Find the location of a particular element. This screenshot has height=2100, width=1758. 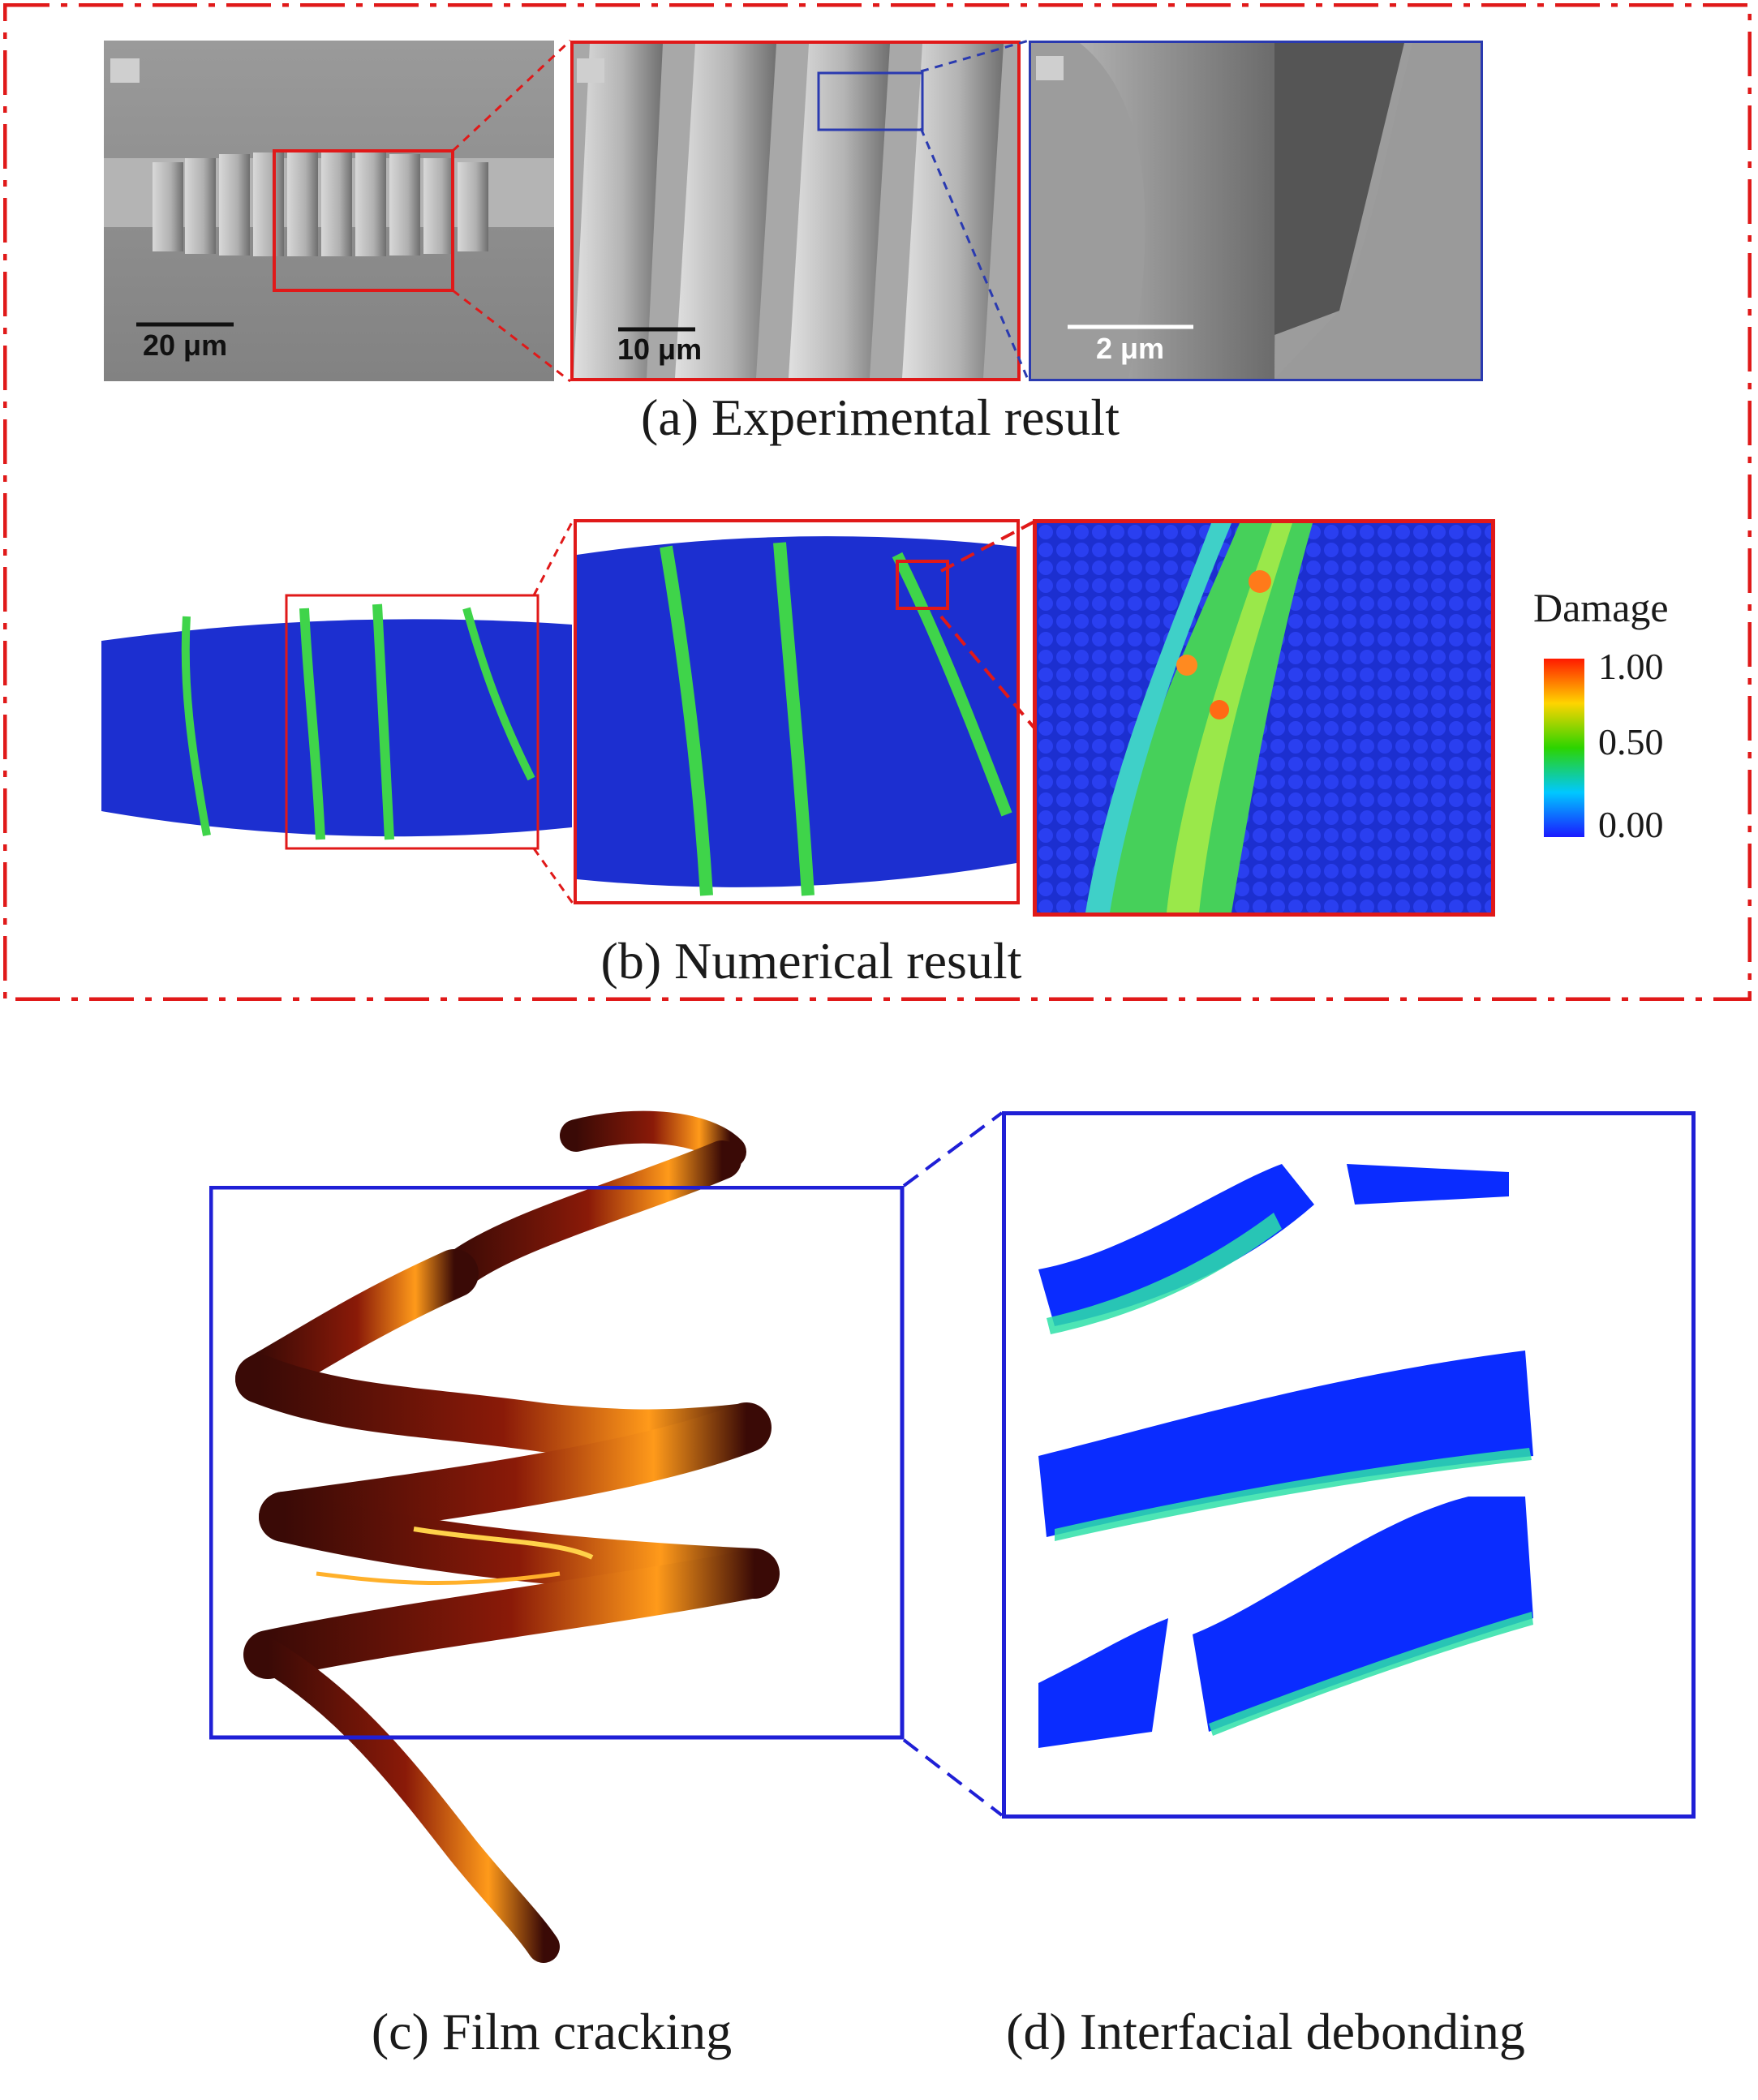

caption-b: (b) Numerical result is located at coordinates (811, 961).